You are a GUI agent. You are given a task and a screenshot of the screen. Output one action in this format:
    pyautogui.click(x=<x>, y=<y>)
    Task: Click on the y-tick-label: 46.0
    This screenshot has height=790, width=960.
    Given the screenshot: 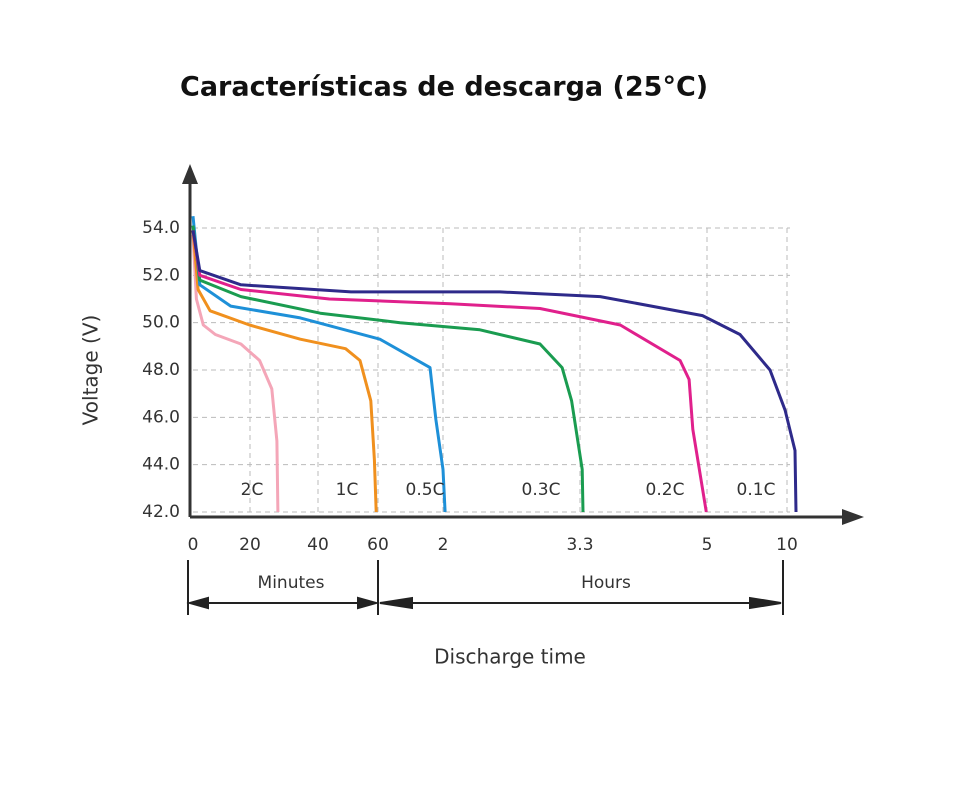 What is the action you would take?
    pyautogui.click(x=161, y=417)
    